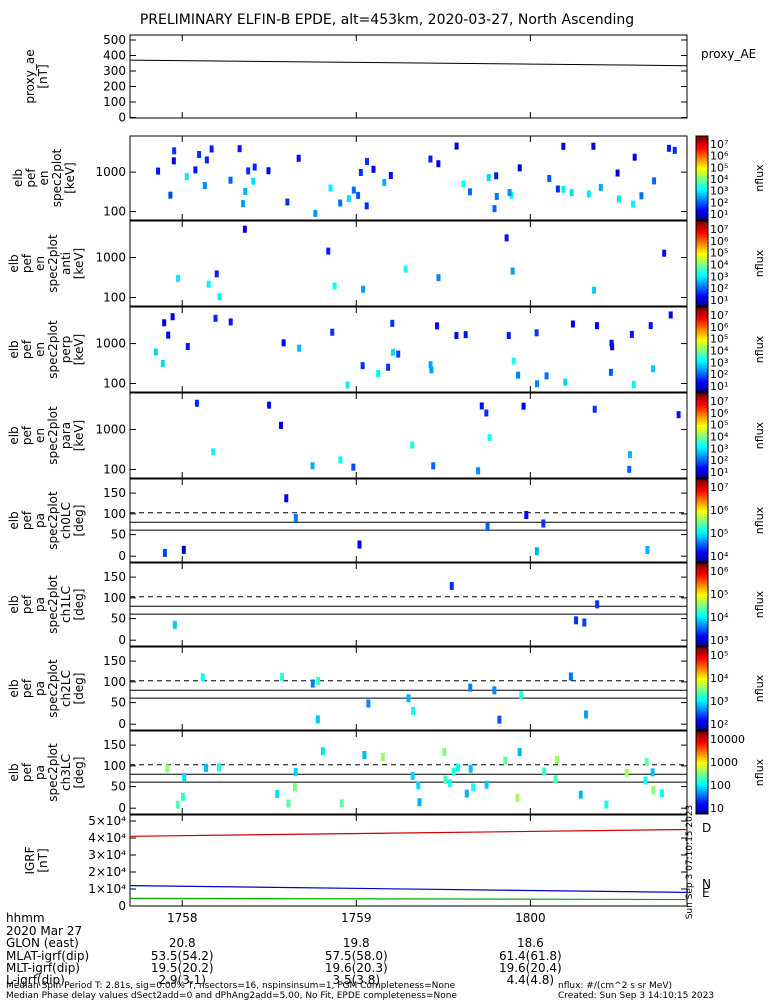 The height and width of the screenshot is (1000, 775). I want to click on colorbar-frame, so click(702, 688).